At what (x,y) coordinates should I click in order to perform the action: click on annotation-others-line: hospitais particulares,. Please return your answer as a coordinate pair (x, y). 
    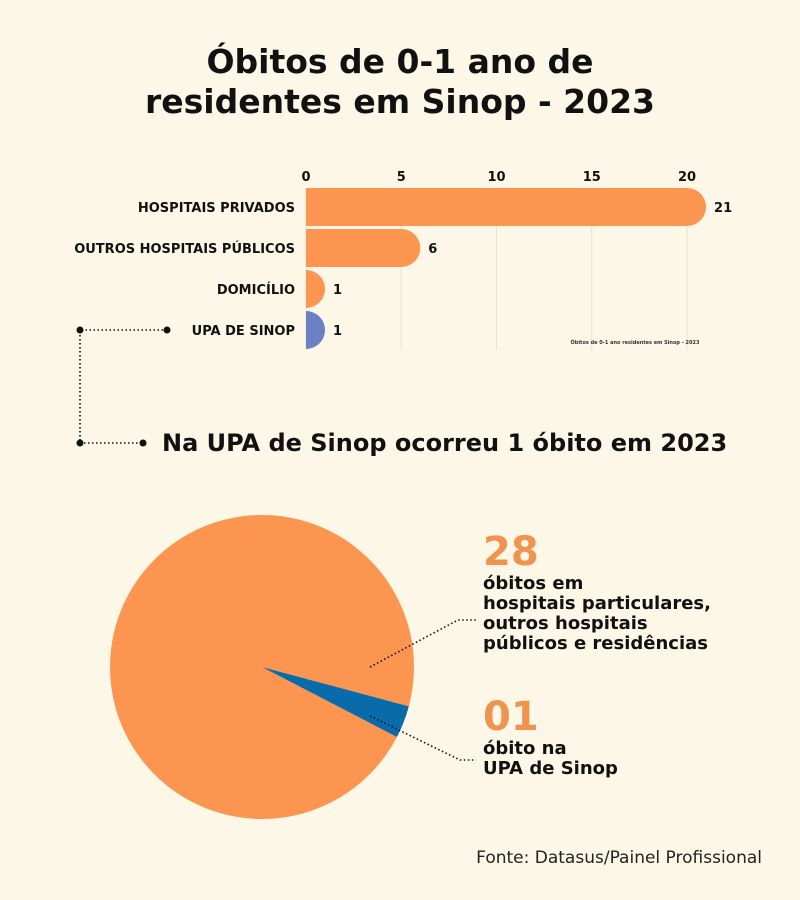
    Looking at the image, I should click on (597, 603).